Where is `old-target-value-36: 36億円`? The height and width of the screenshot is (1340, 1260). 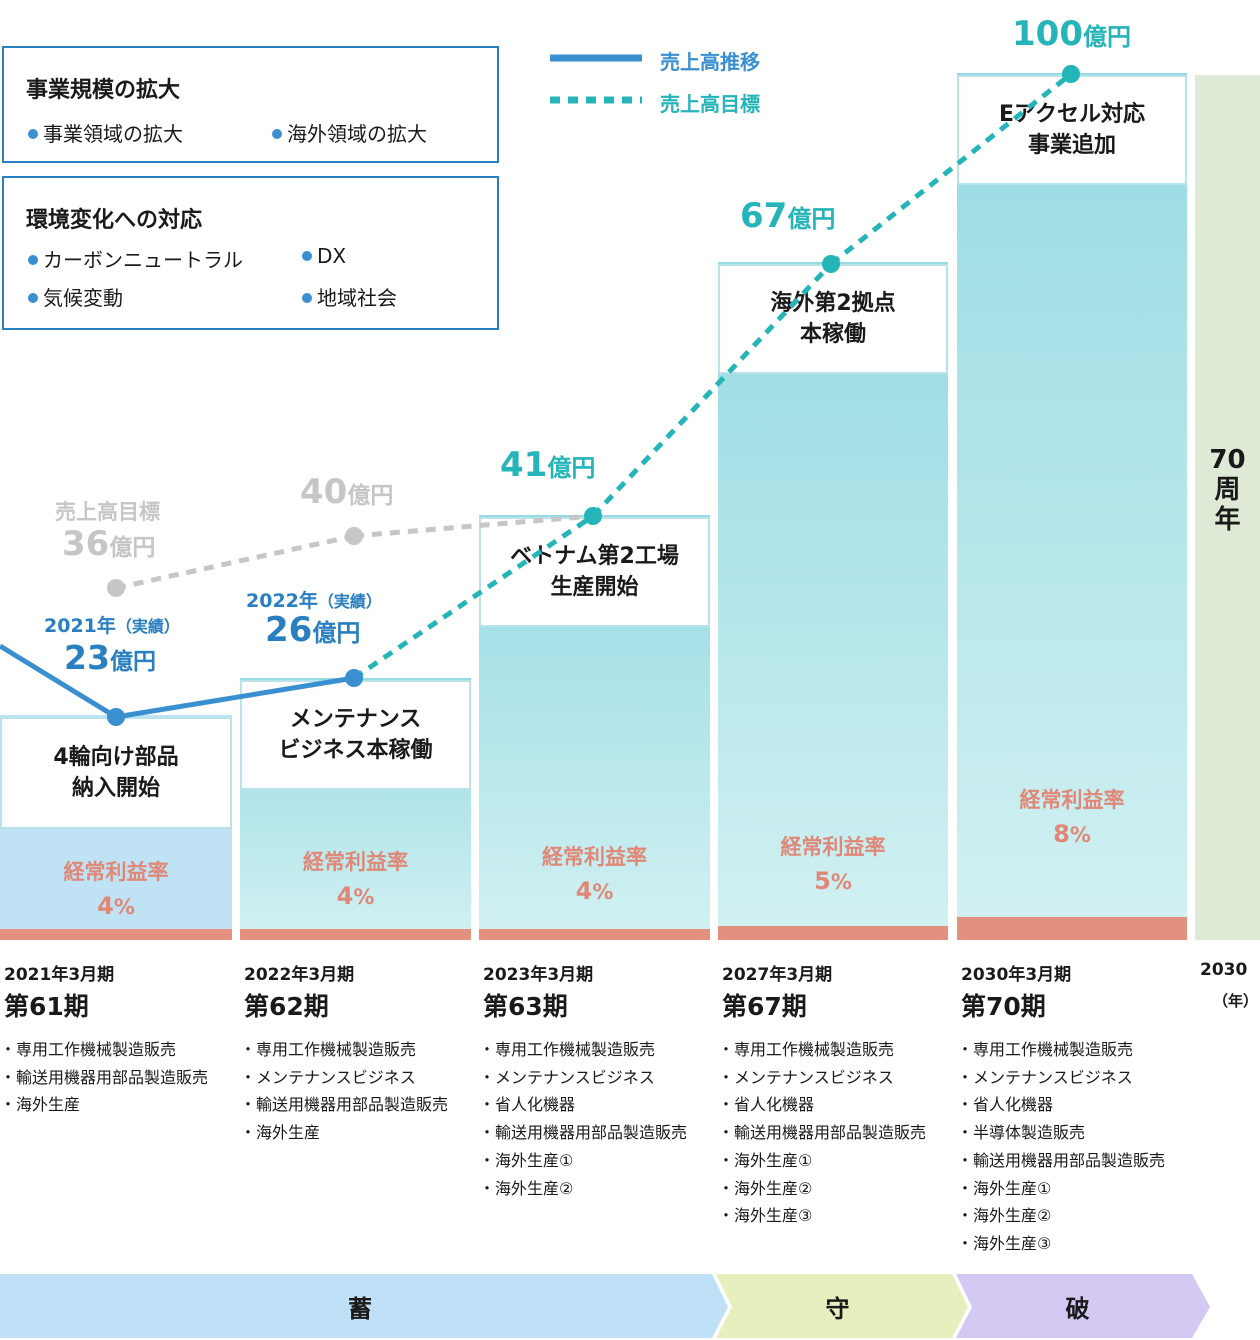 old-target-value-36: 36億円 is located at coordinates (109, 544).